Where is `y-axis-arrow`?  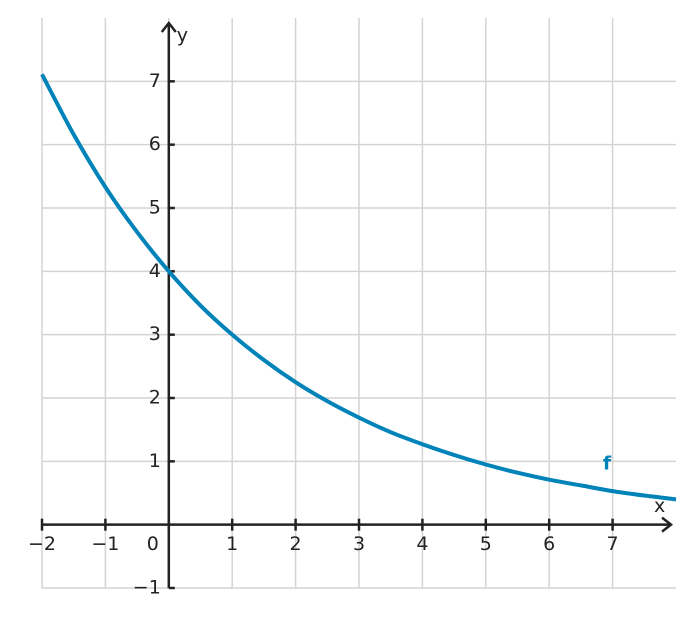
y-axis-arrow is located at coordinates (168, 26).